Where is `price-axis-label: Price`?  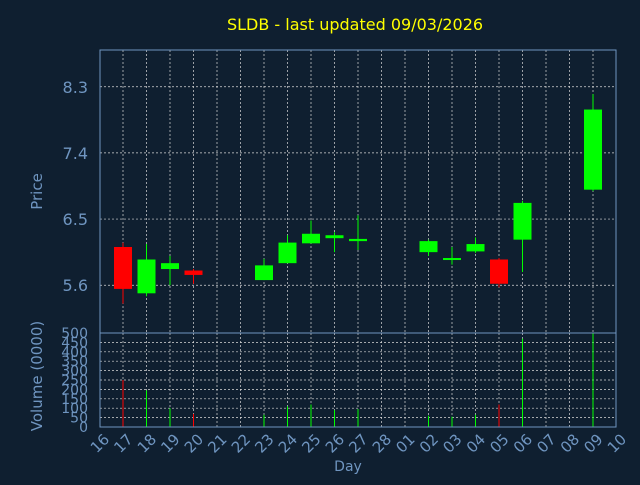 price-axis-label: Price is located at coordinates (37, 191).